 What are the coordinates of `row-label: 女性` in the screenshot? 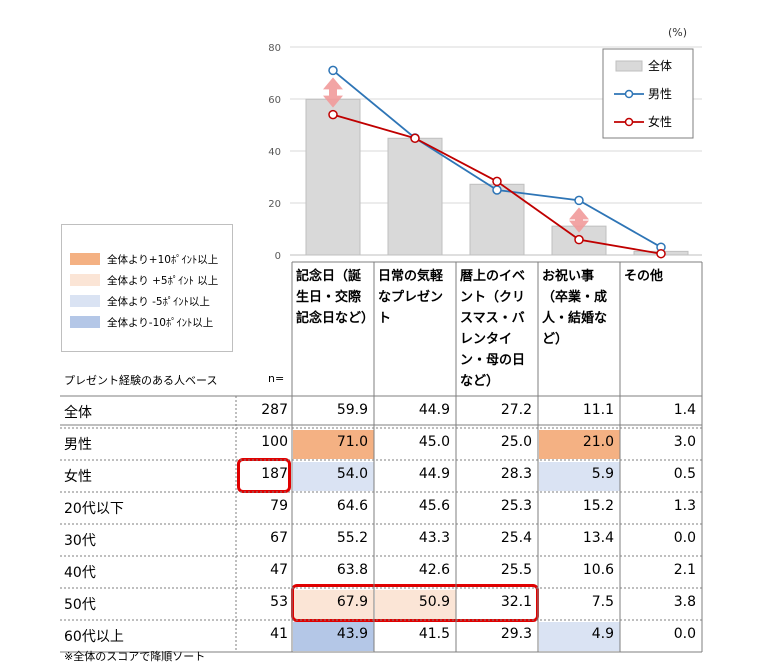 It's located at (78, 477).